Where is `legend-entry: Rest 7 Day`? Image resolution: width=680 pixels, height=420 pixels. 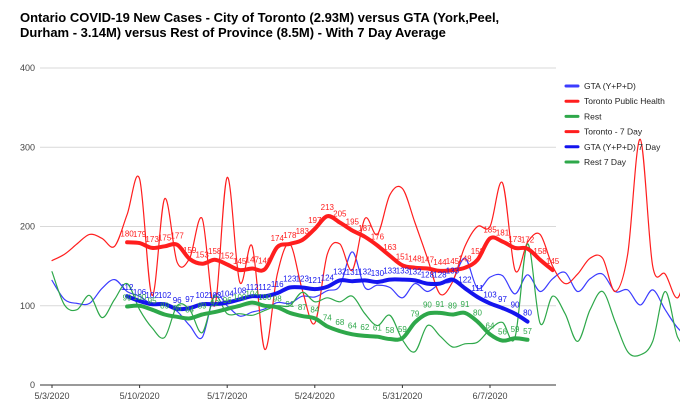 legend-entry: Rest 7 Day is located at coordinates (605, 162).